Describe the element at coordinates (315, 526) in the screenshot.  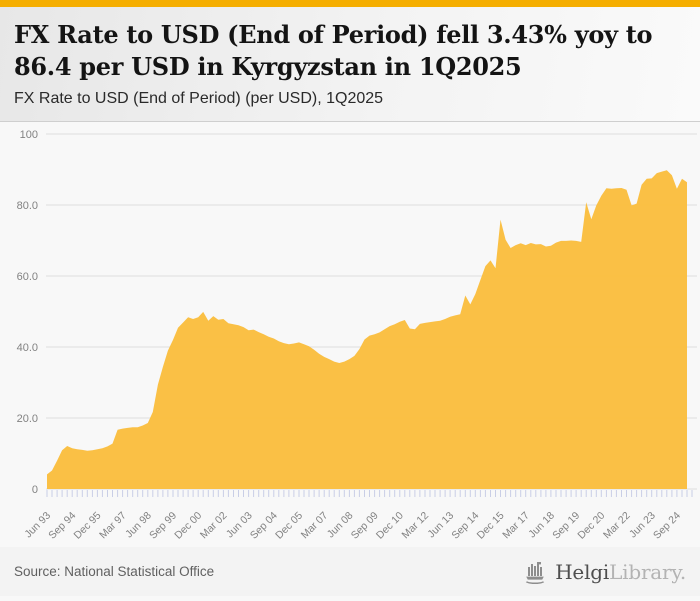
I see `x-axis-label: Mar 07` at that location.